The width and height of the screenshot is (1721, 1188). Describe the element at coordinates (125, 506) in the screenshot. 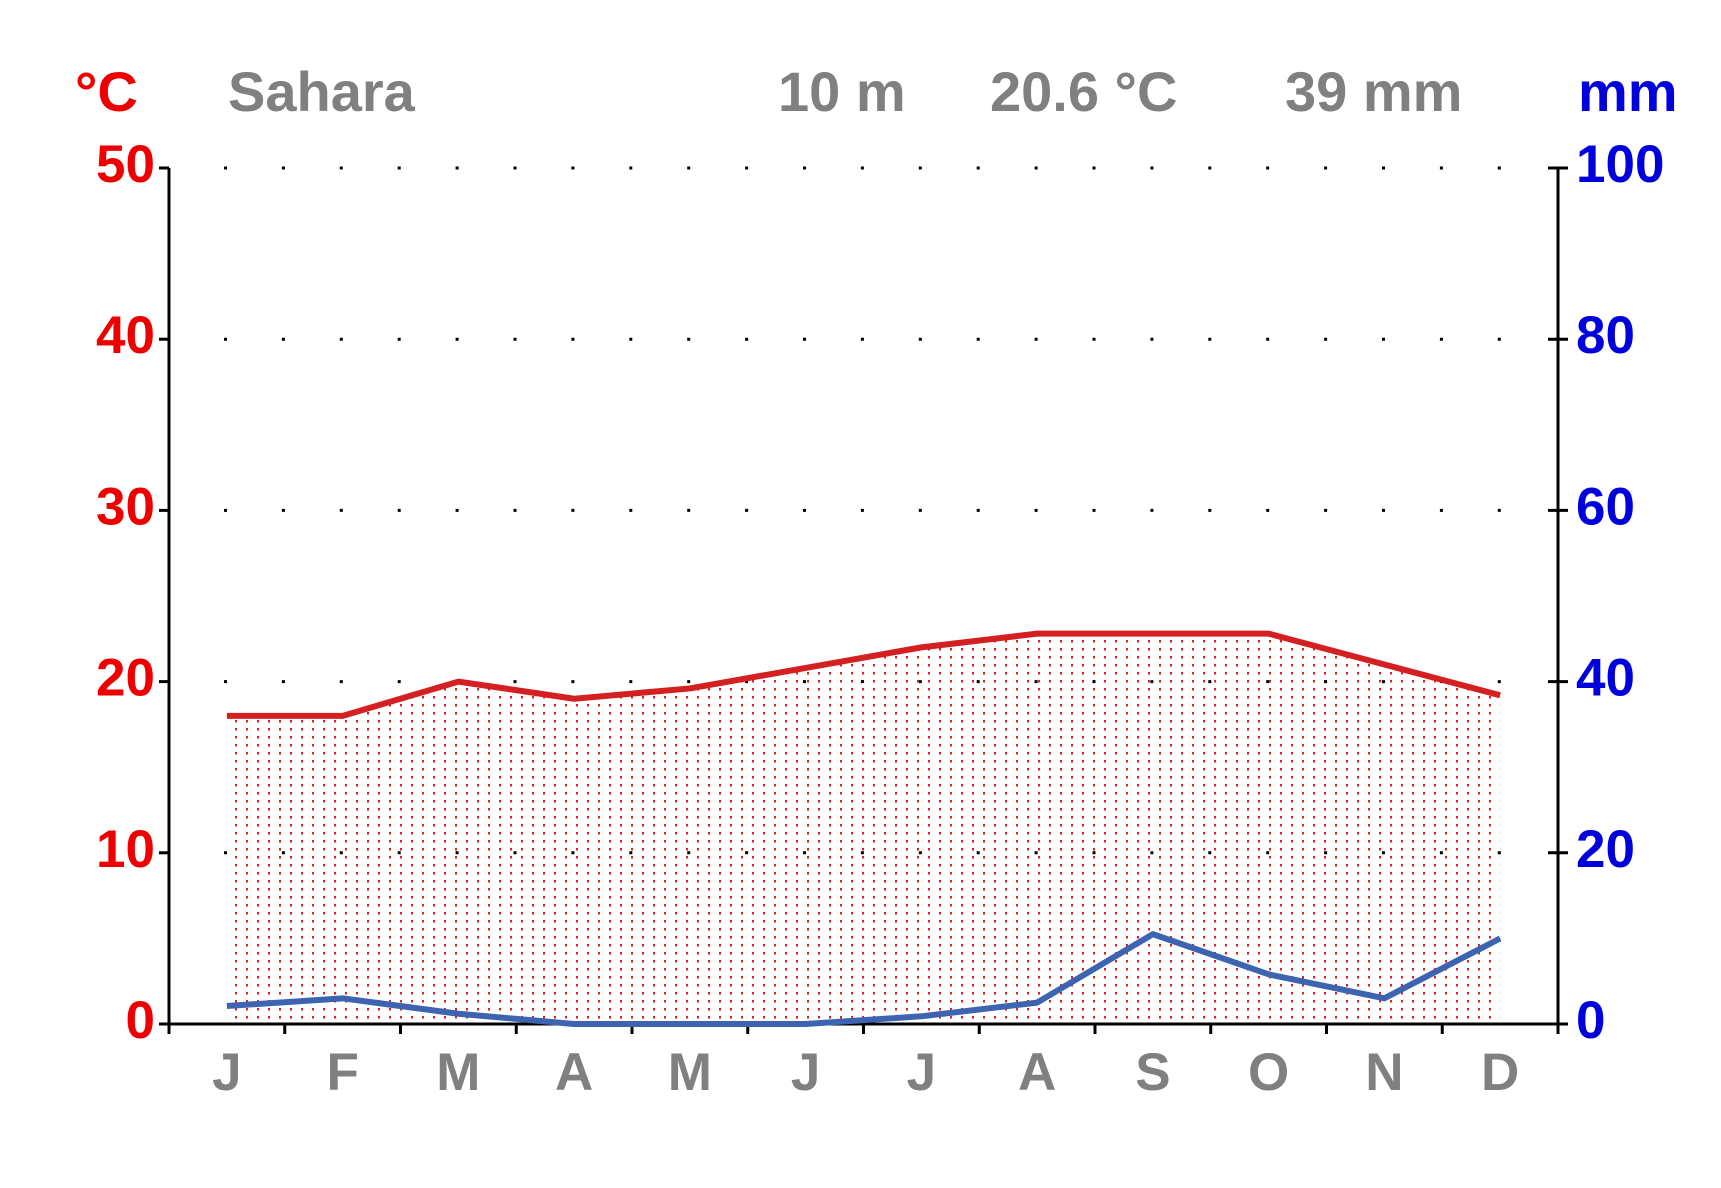

I see `y-tick-label: 30` at that location.